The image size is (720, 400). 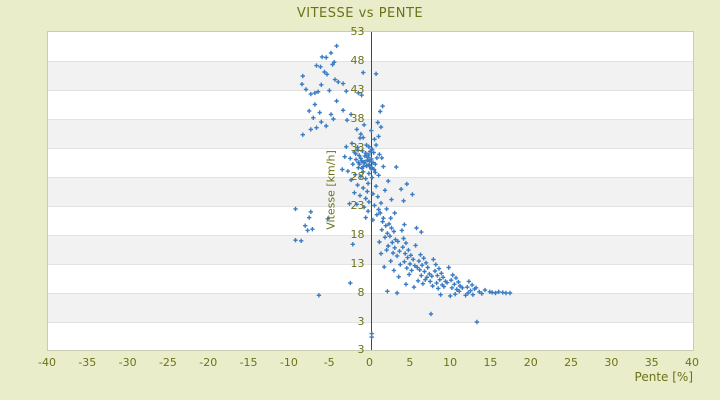 I want to click on y-tick-label: 13, so click(x=357, y=263).